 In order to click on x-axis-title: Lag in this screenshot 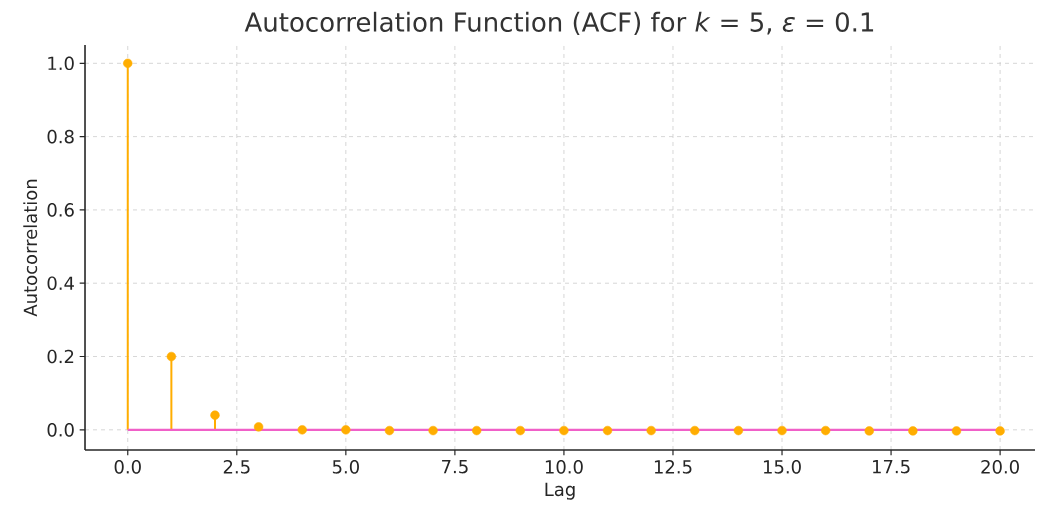, I will do `click(560, 491)`.